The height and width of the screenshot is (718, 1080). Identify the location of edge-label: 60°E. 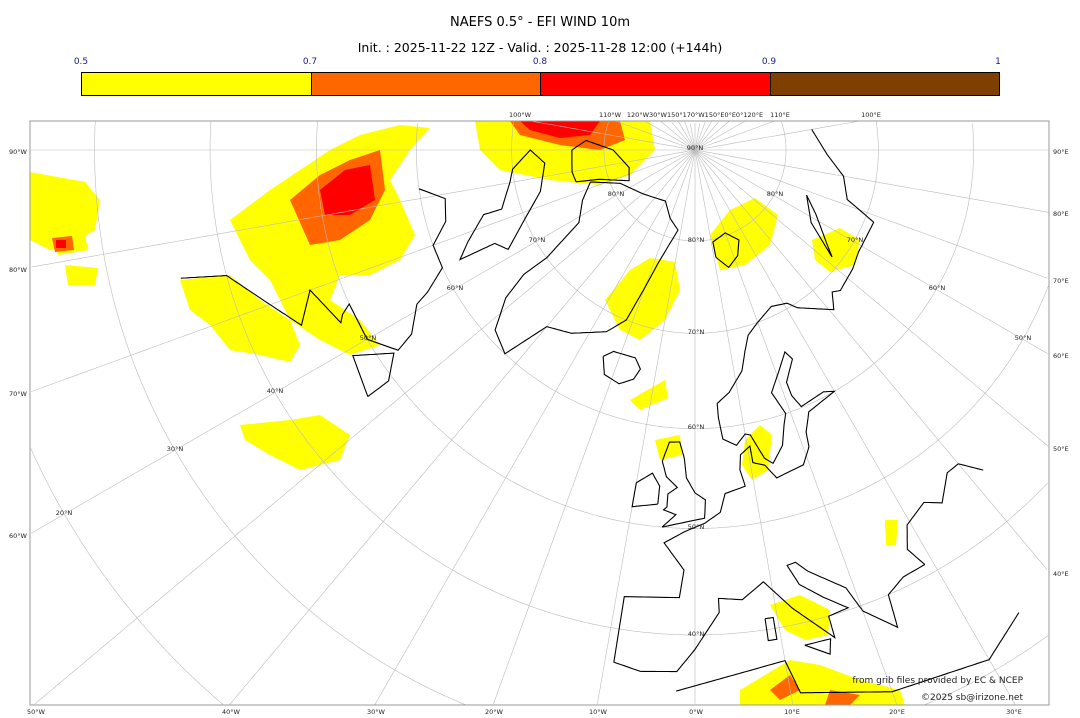
(1061, 356).